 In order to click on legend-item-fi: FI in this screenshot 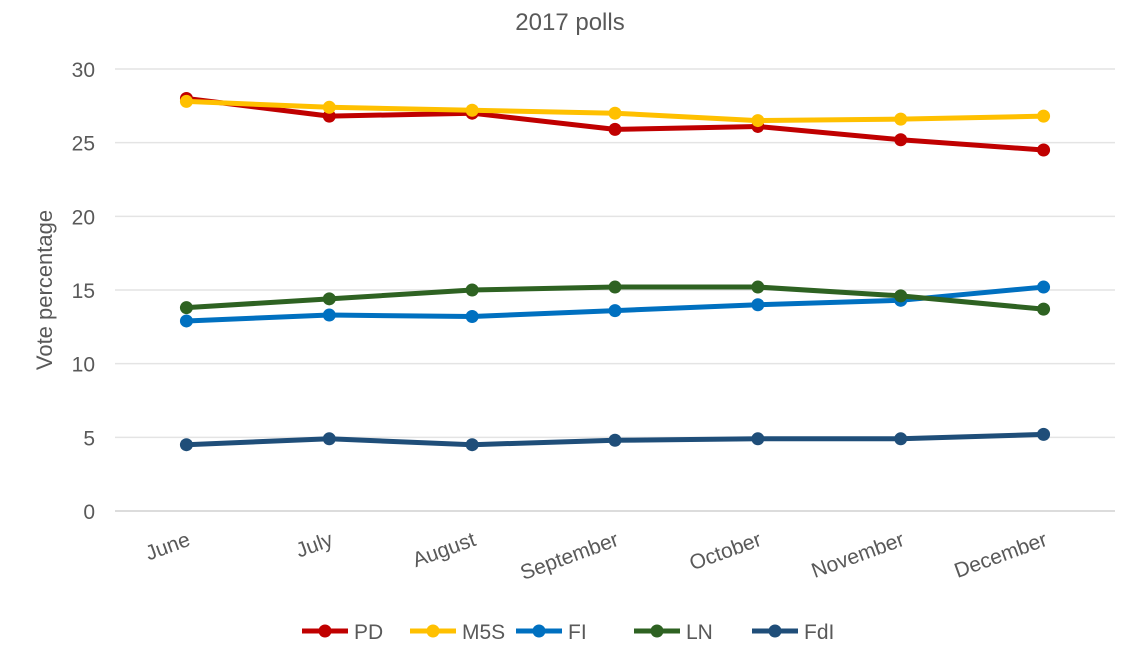, I will do `click(551, 632)`.